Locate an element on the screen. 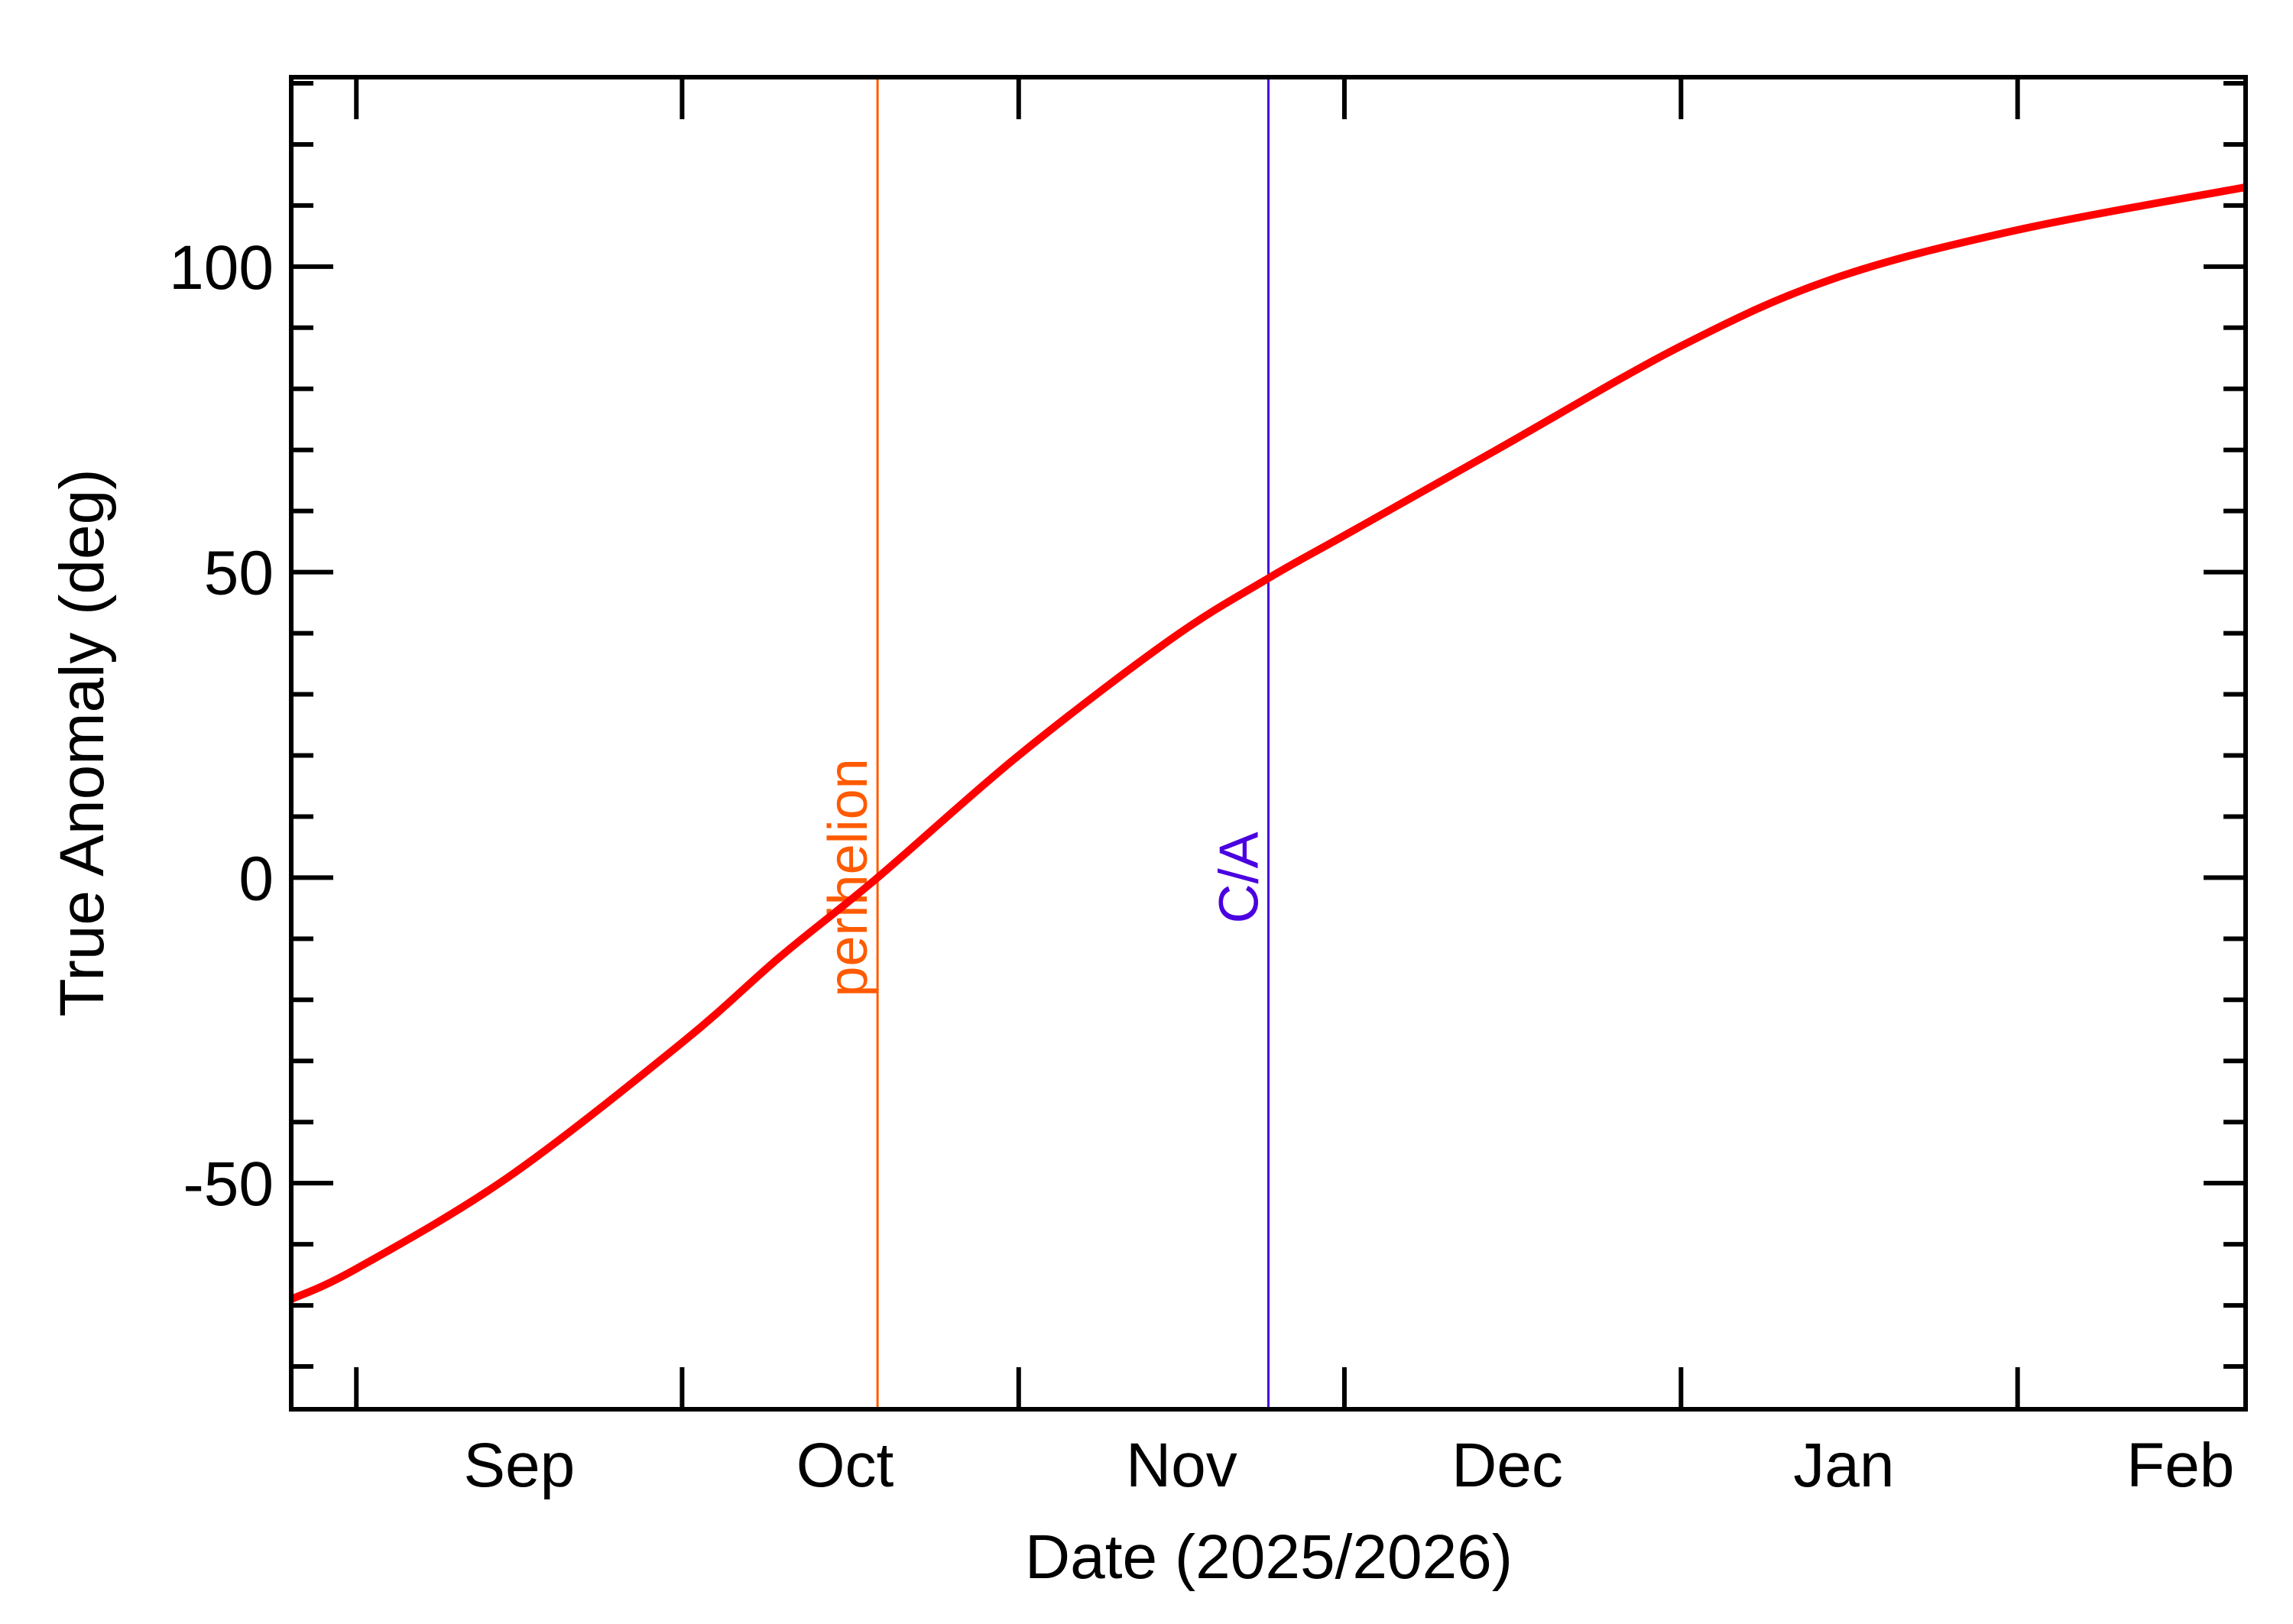 Image resolution: width=2293 pixels, height=1624 pixels. x-tick-labels: Sep Oct Nov Dec Jan Feb is located at coordinates (1349, 1465).